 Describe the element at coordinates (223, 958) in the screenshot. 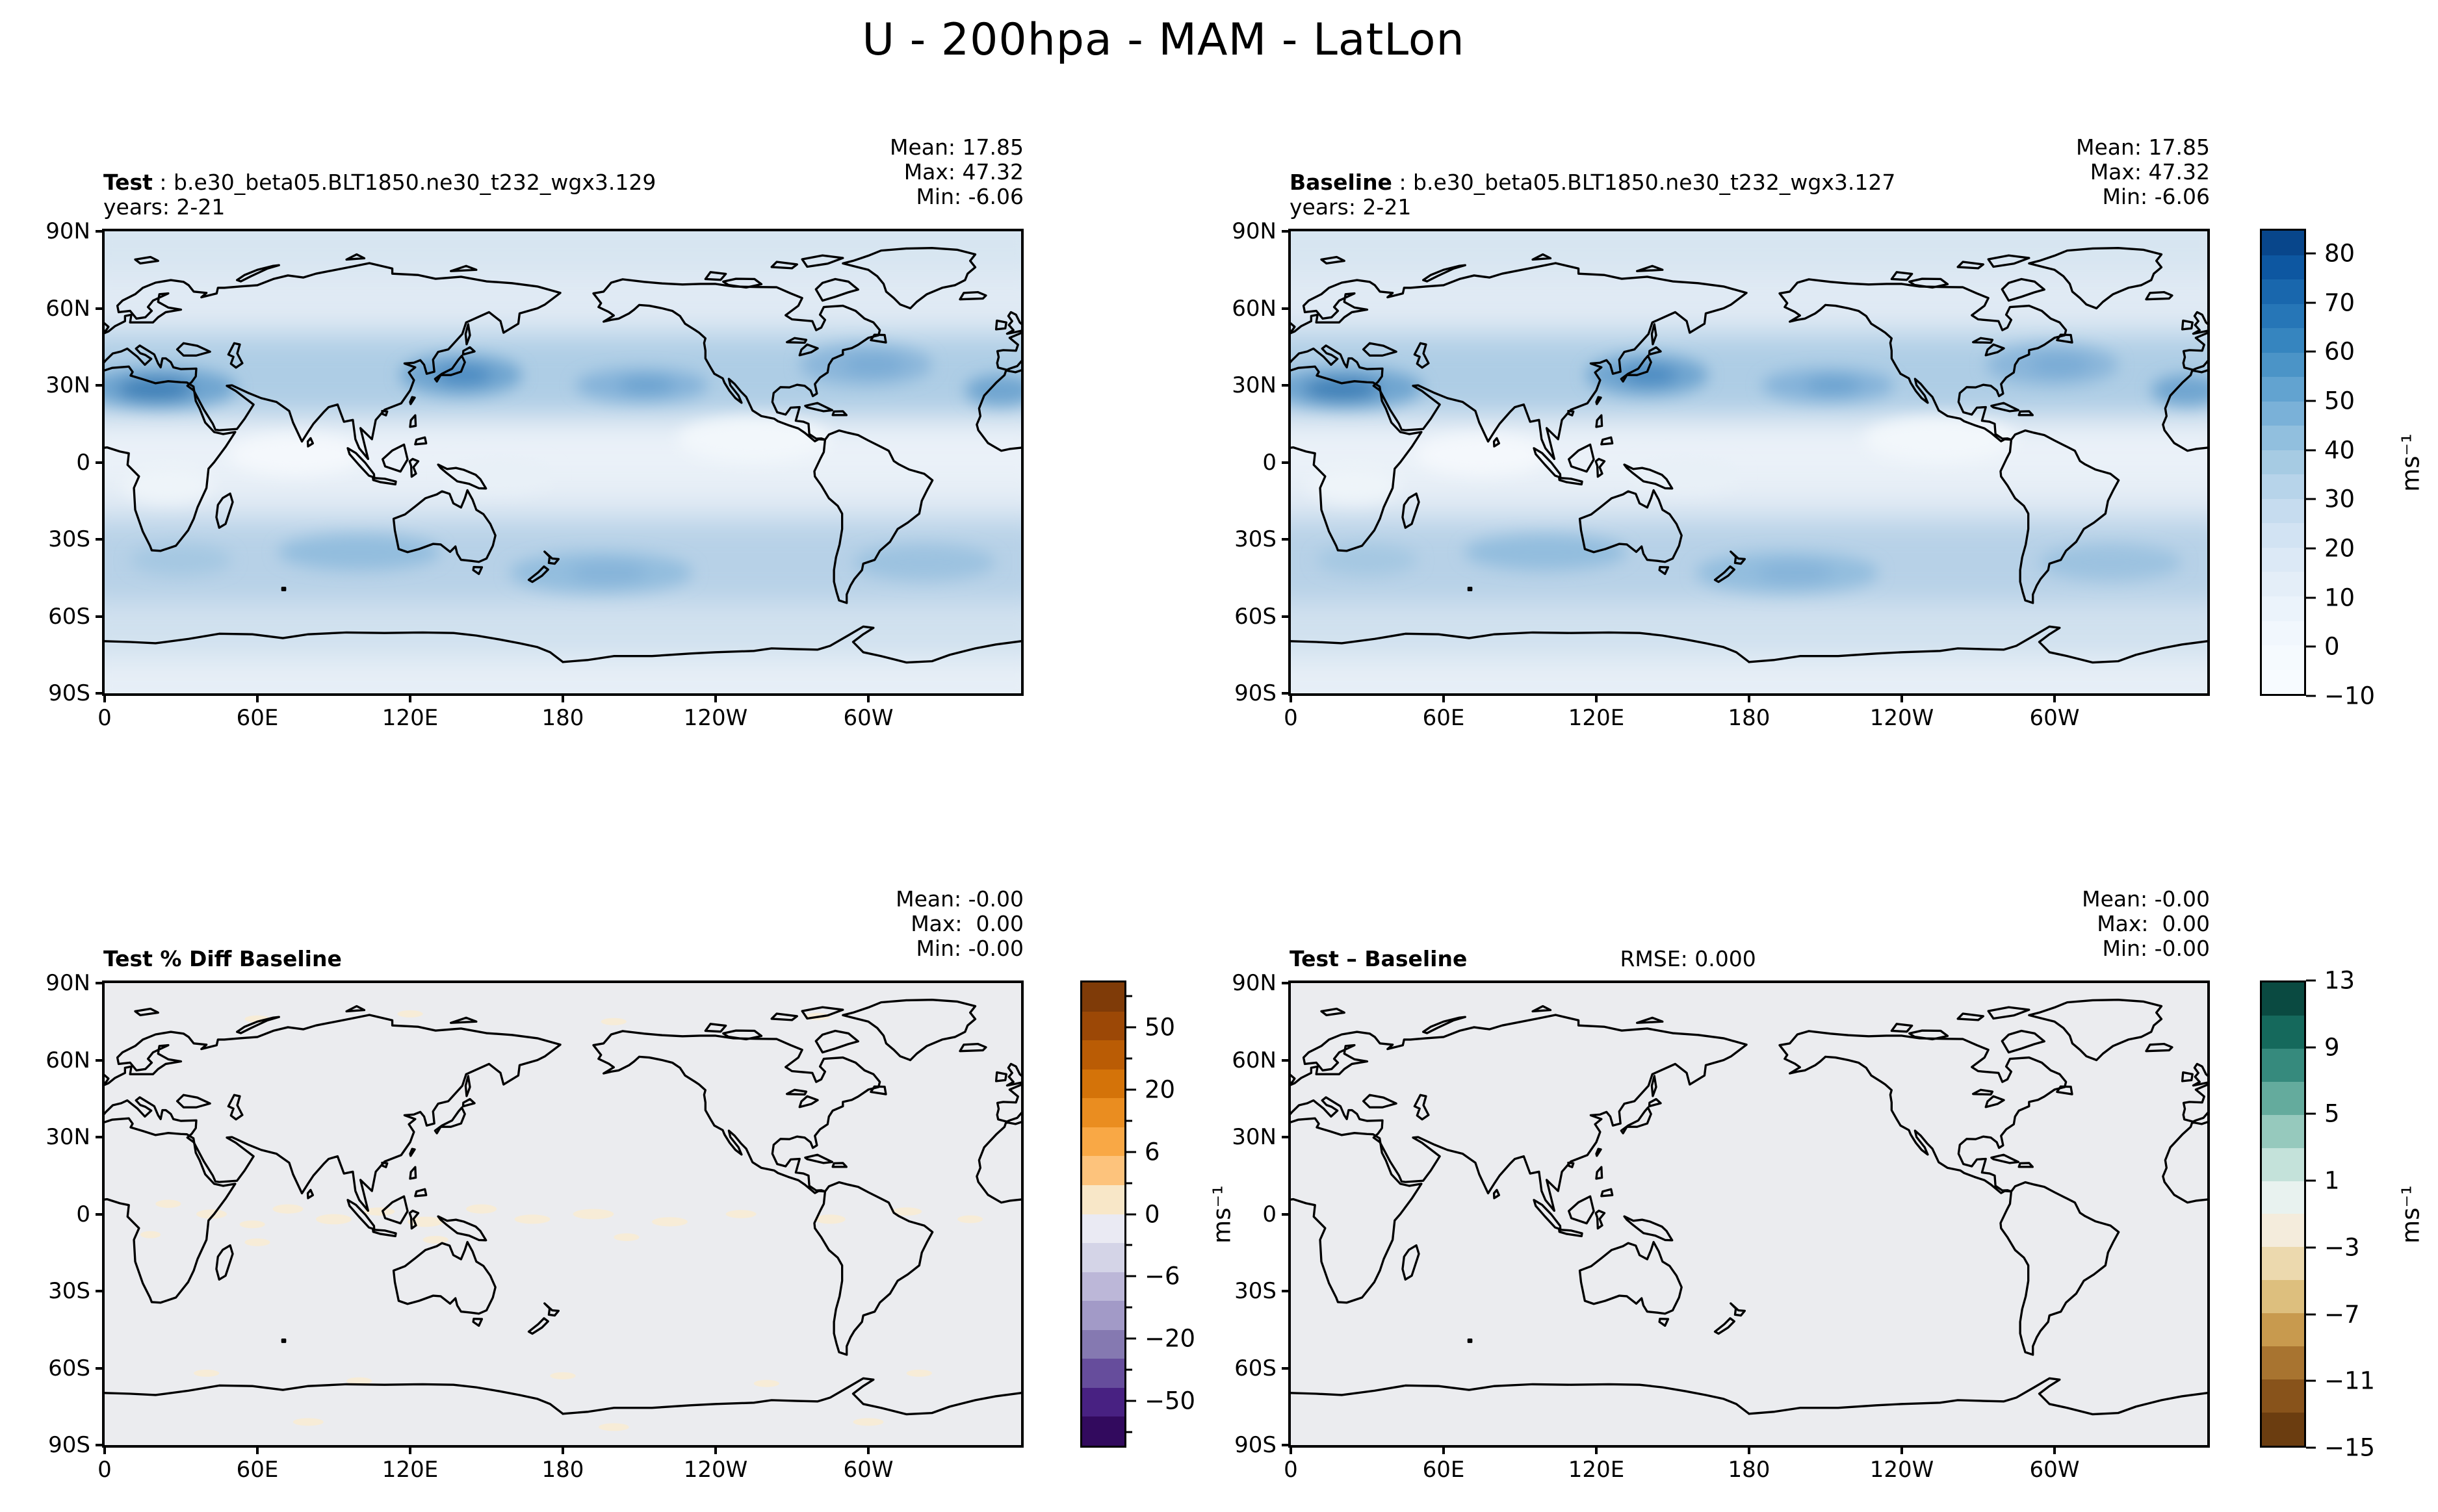

I see `panel-title-pctdiff: Test % Diff Baseline` at that location.